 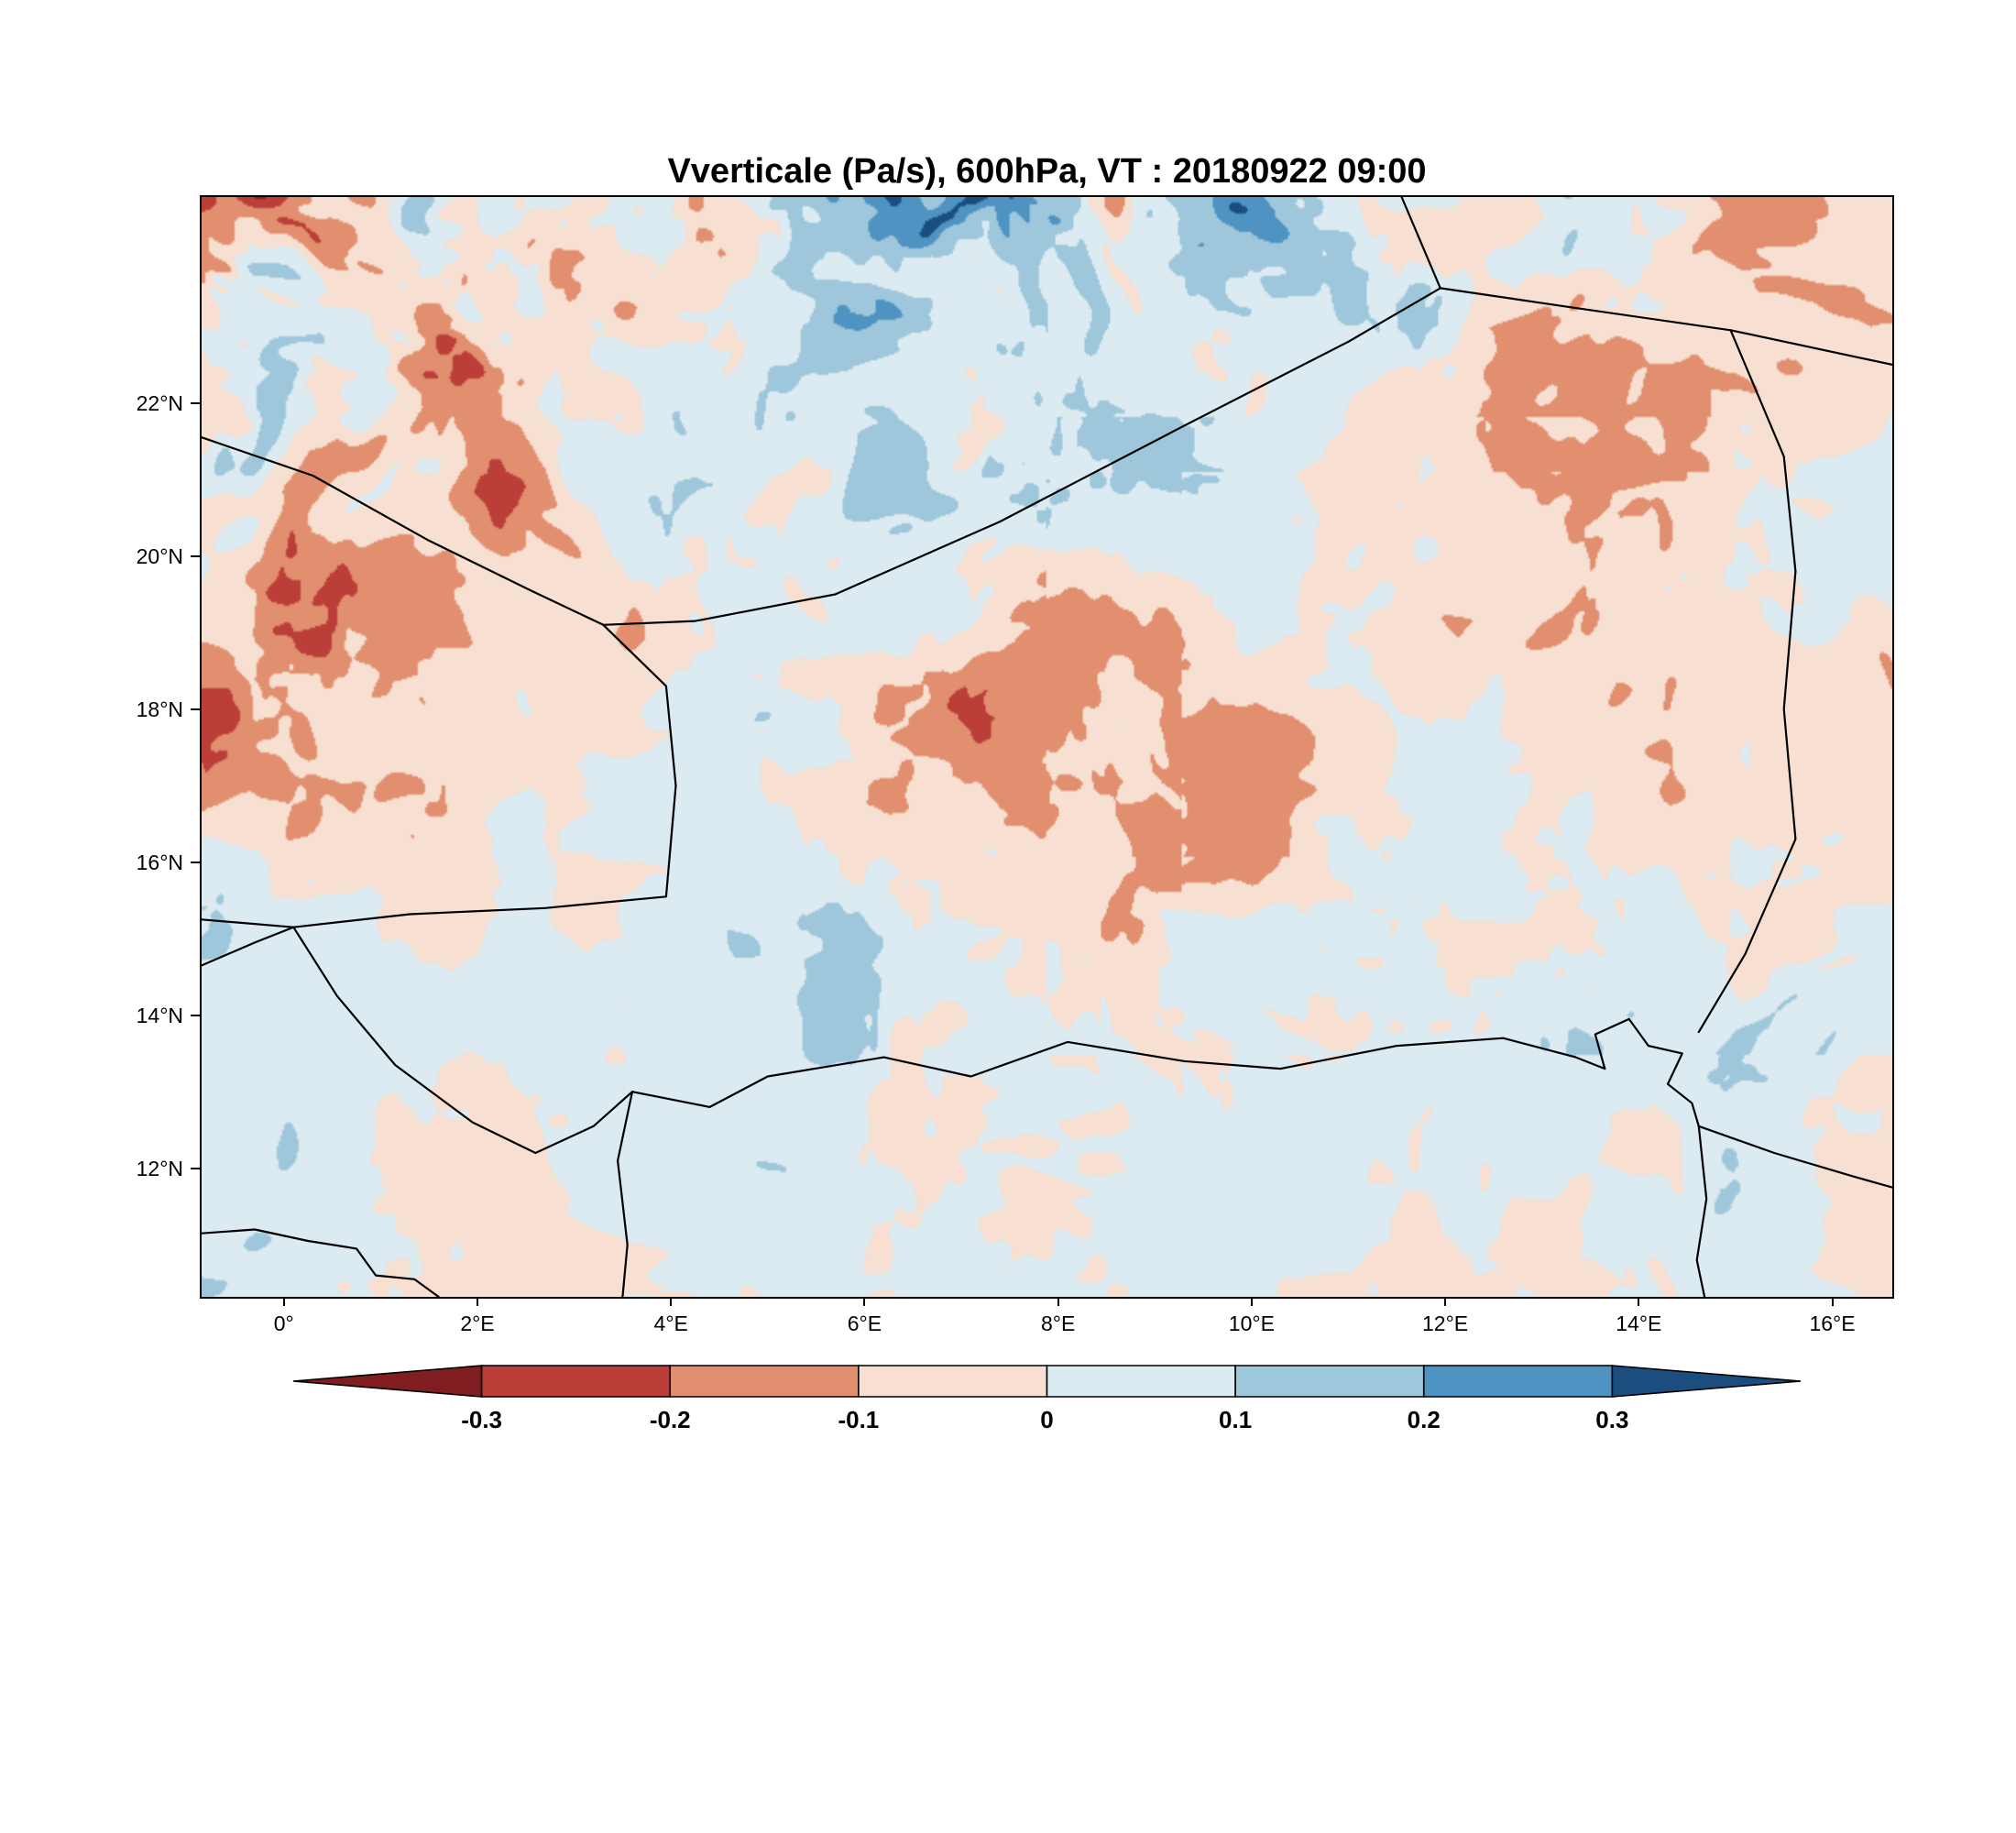 I want to click on border-lake-chad, so click(x=1647, y=1072).